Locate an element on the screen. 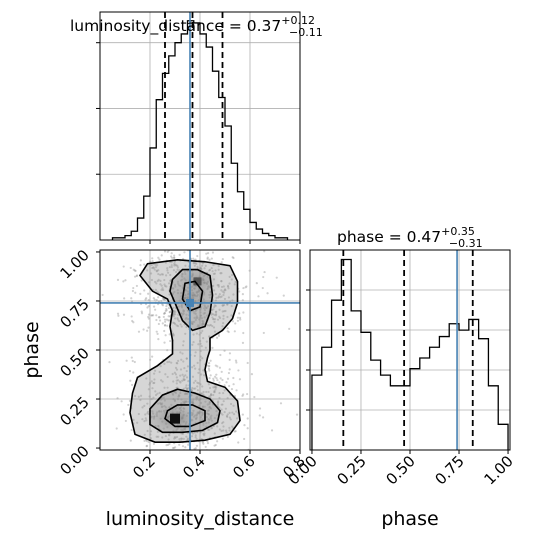 This screenshot has height=550, width=550. density-contour is located at coordinates (185, 411).